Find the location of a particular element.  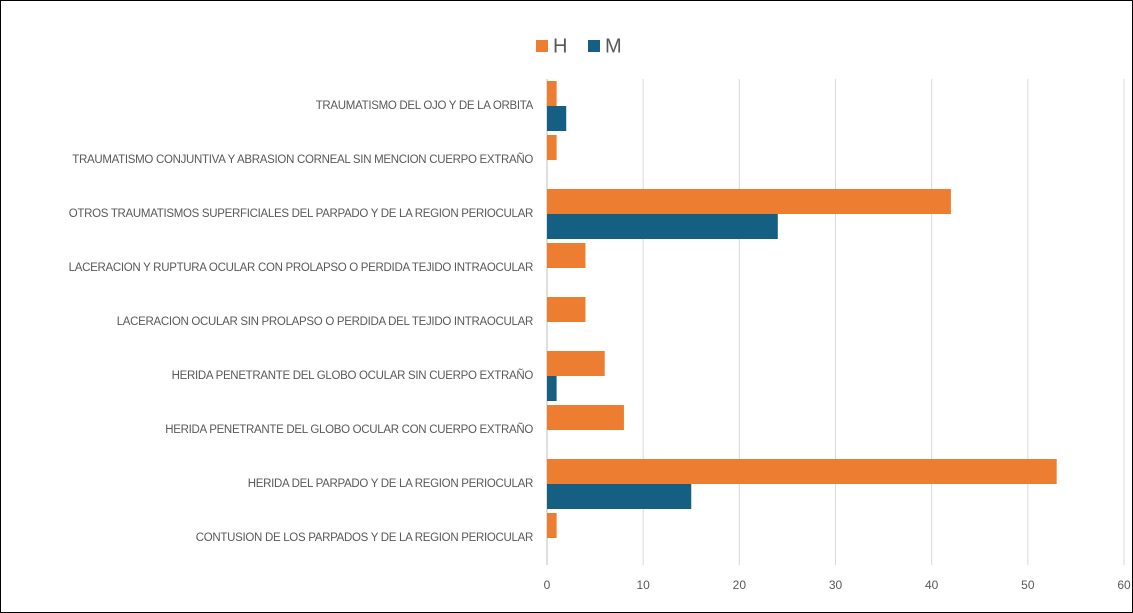

x-tick-label: 30 is located at coordinates (836, 585).